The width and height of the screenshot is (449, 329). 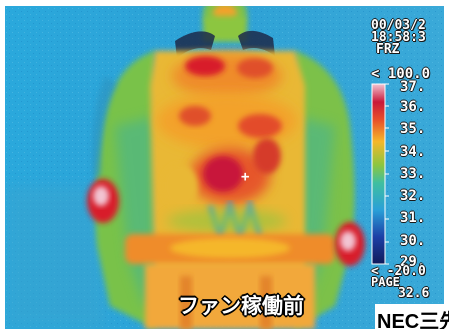 What do you see at coordinates (413, 241) in the screenshot?
I see `scale-label-30: 30.` at bounding box center [413, 241].